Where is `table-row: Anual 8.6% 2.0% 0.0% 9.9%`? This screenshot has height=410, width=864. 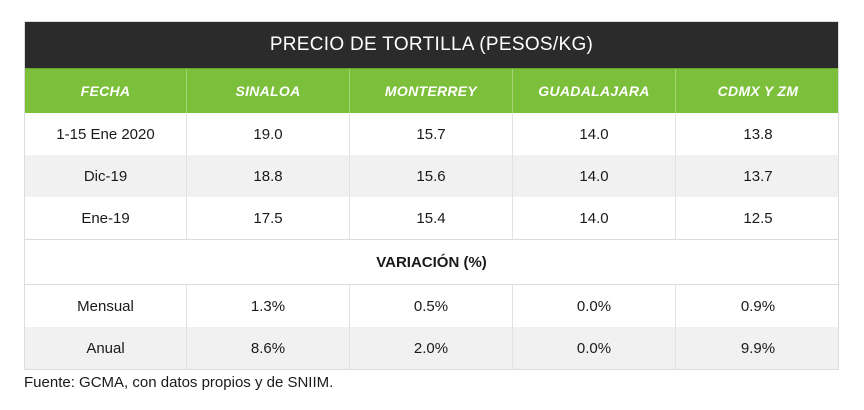 table-row: Anual 8.6% 2.0% 0.0% 9.9% is located at coordinates (431, 348).